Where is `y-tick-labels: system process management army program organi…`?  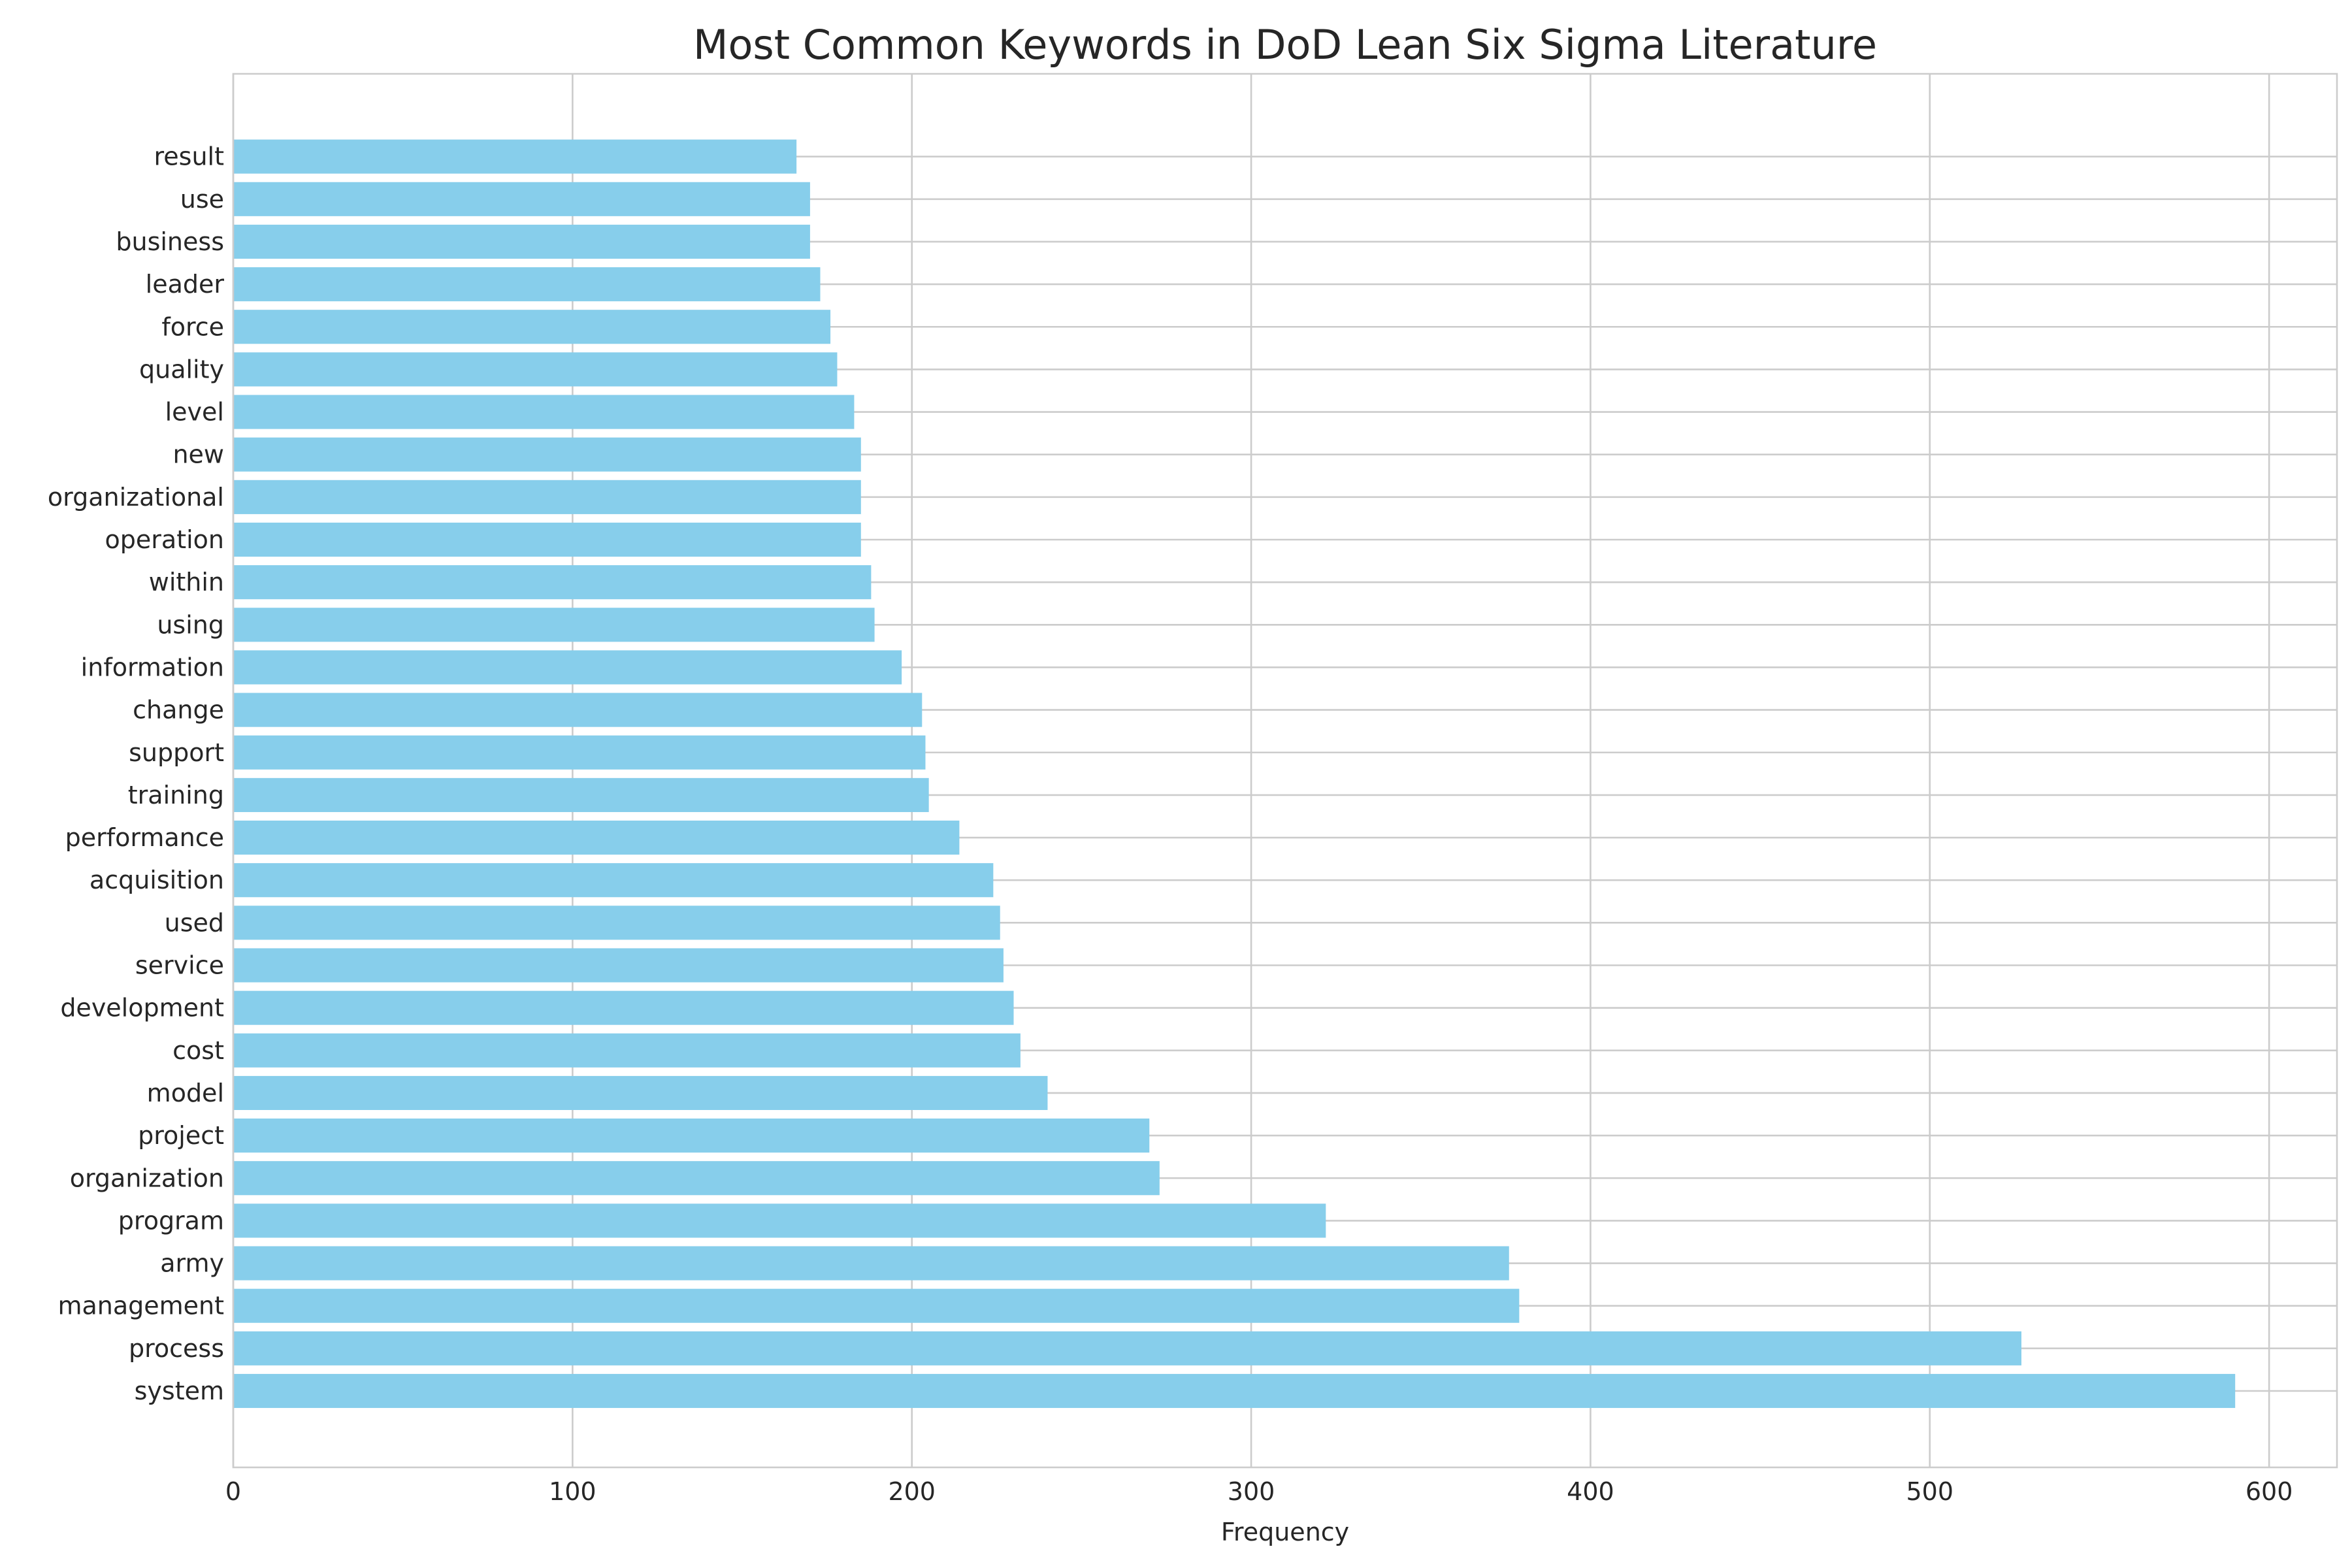
y-tick-labels: system process management army program organi… is located at coordinates (136, 773).